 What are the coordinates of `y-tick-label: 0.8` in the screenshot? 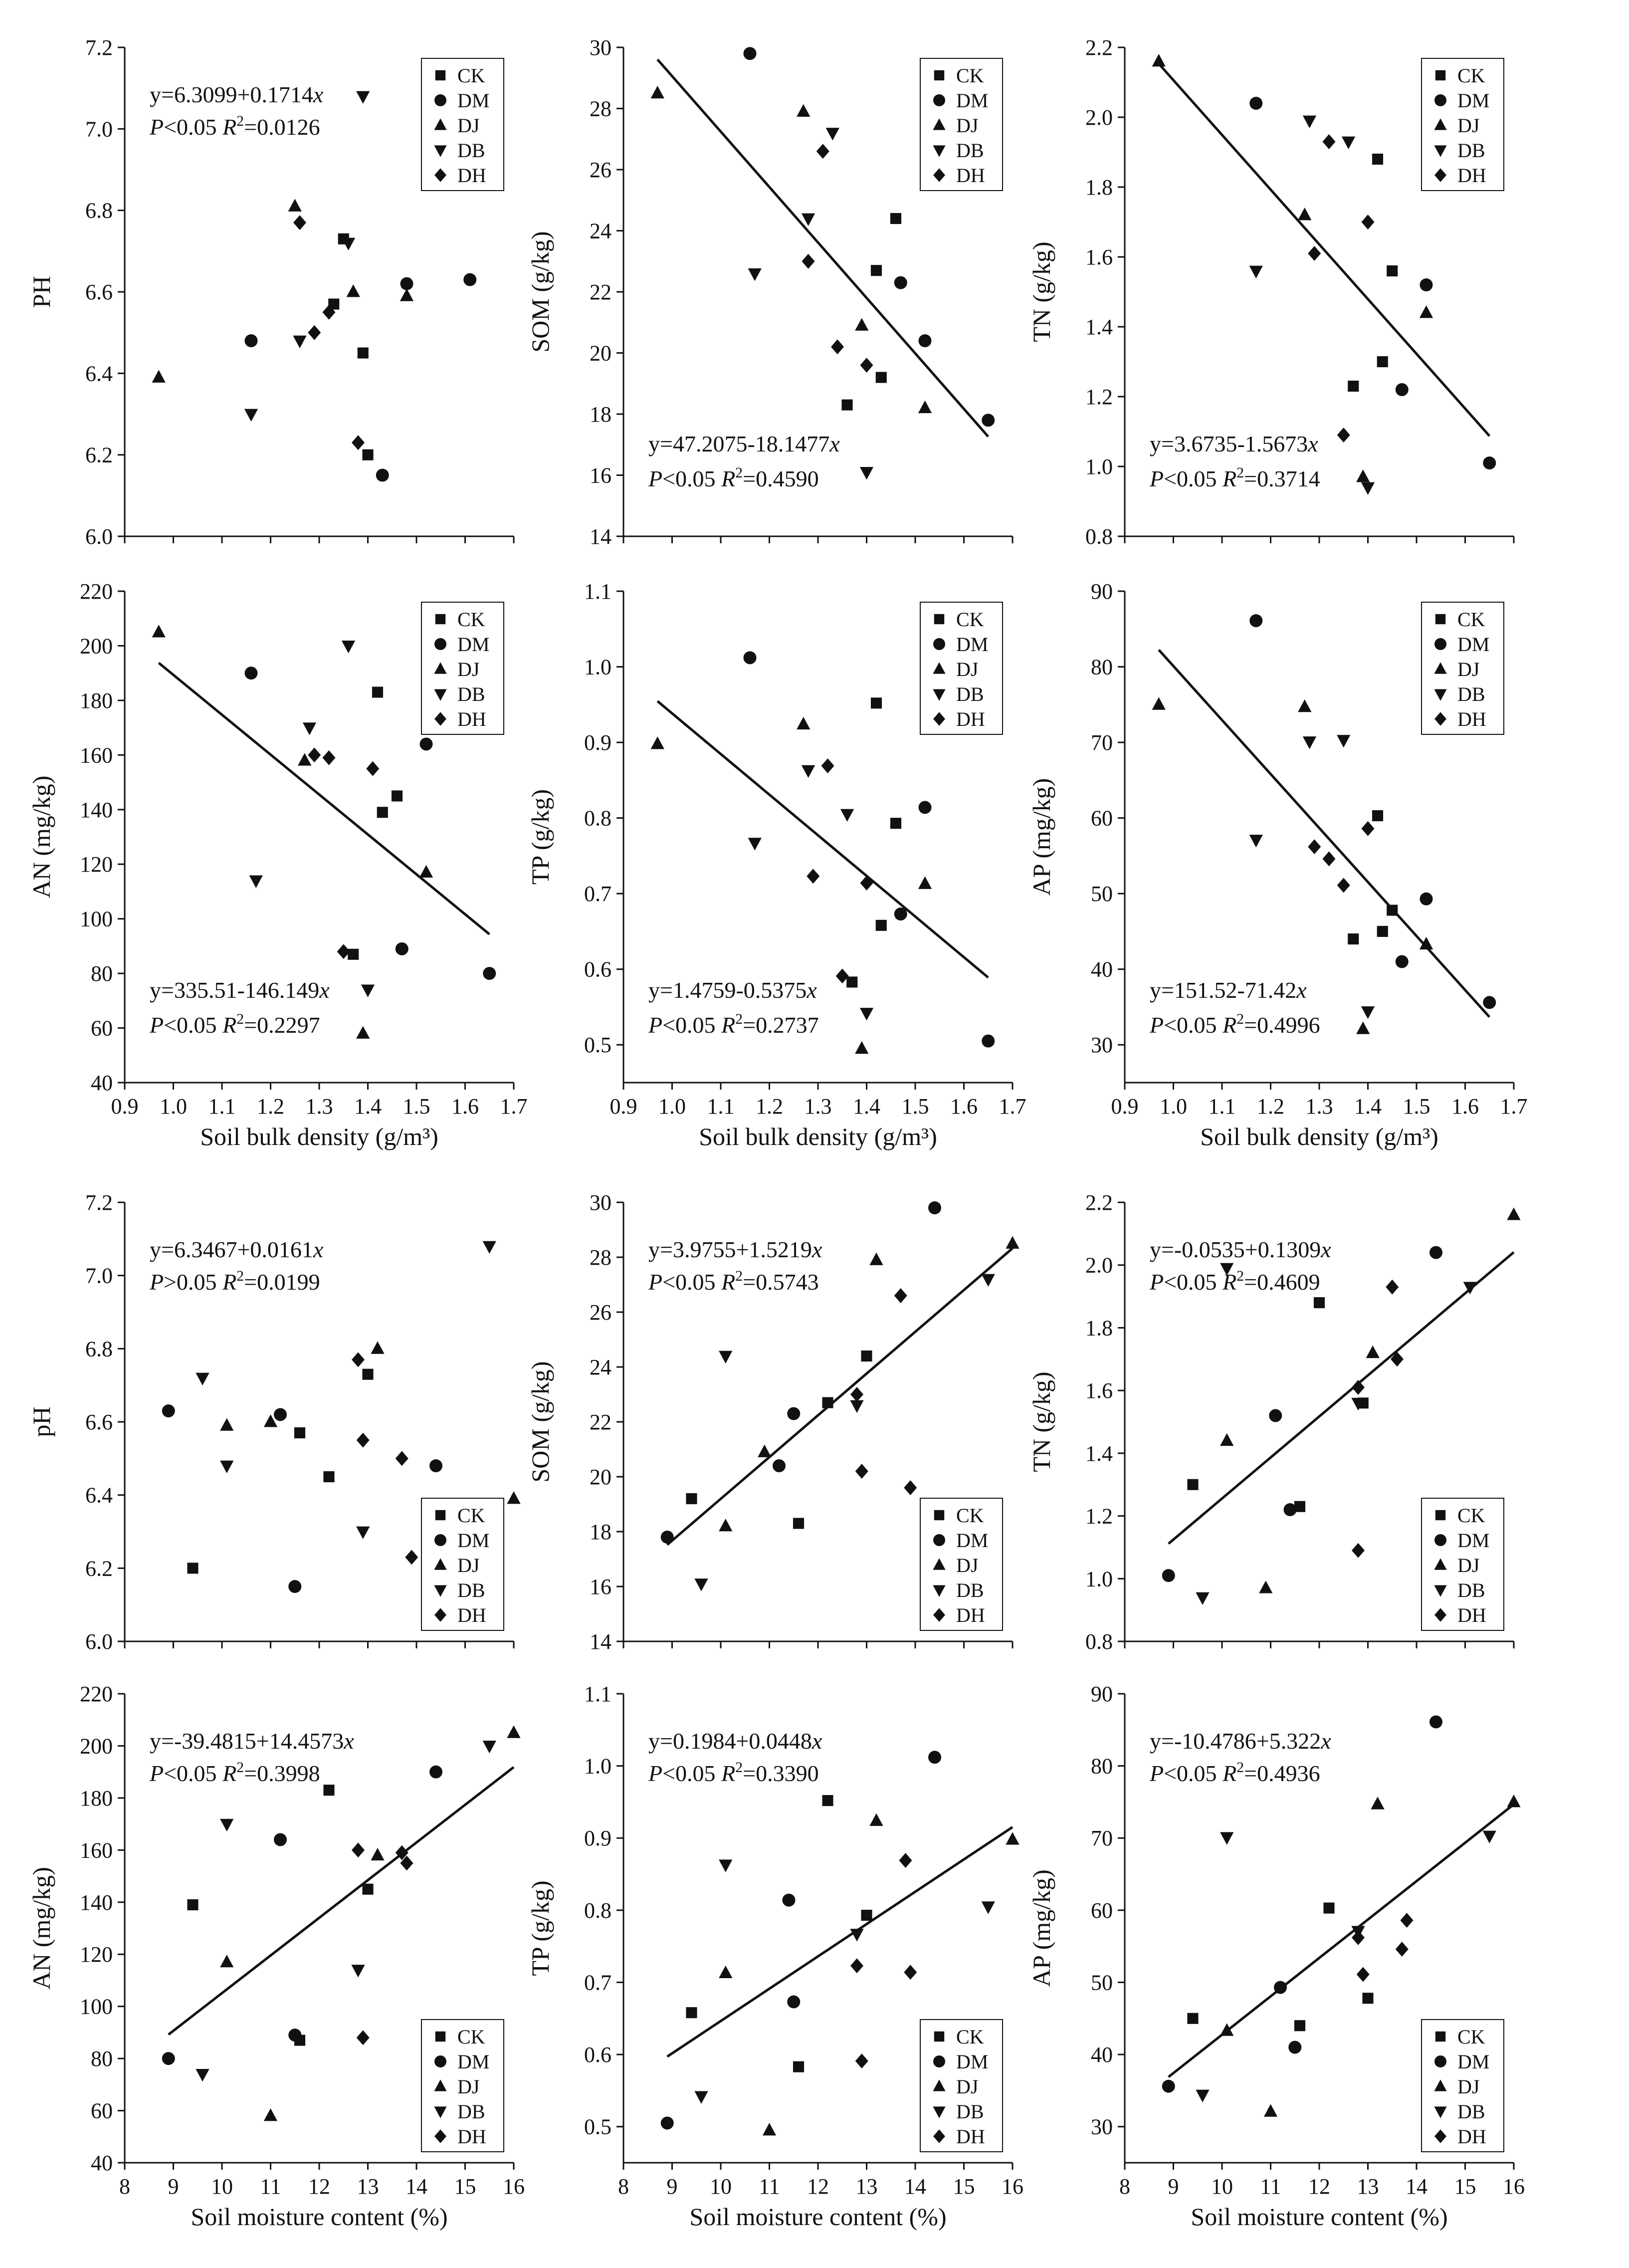 It's located at (597, 818).